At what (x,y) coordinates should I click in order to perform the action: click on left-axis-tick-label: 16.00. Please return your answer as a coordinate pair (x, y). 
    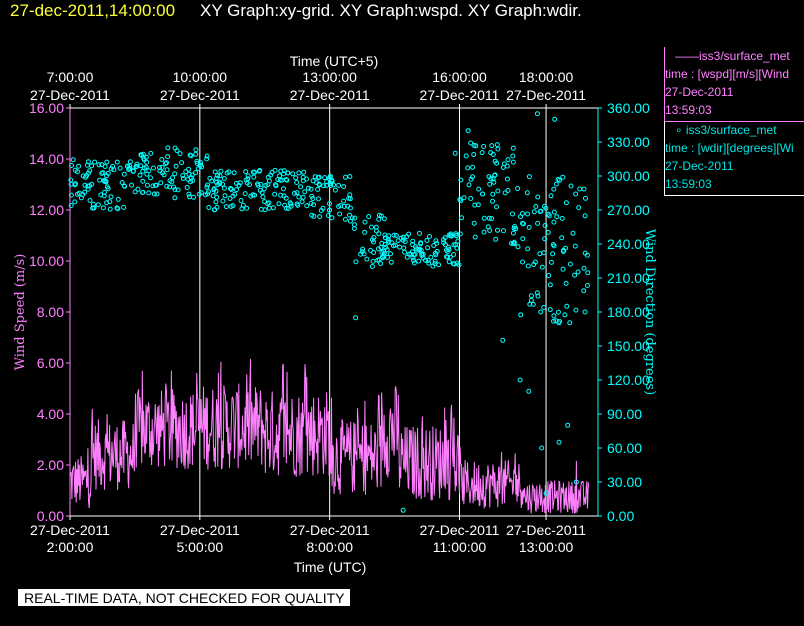
    Looking at the image, I should click on (46, 108).